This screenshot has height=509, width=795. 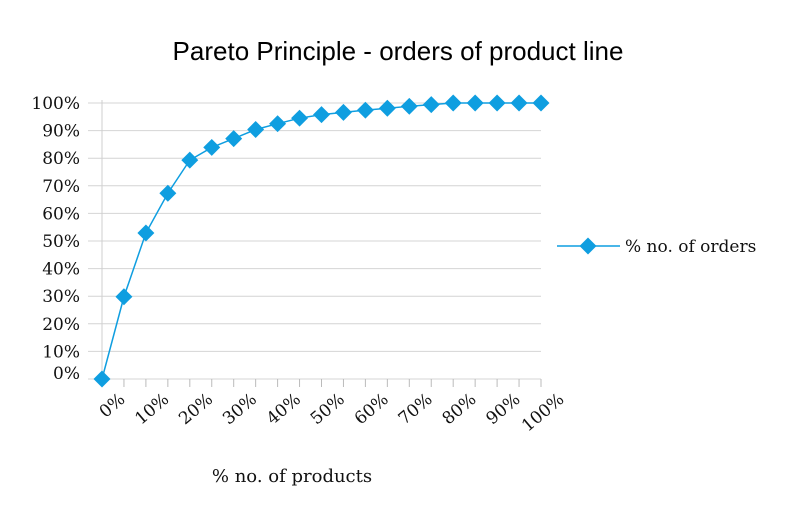 I want to click on y-tick-label: 40%, so click(x=61, y=270).